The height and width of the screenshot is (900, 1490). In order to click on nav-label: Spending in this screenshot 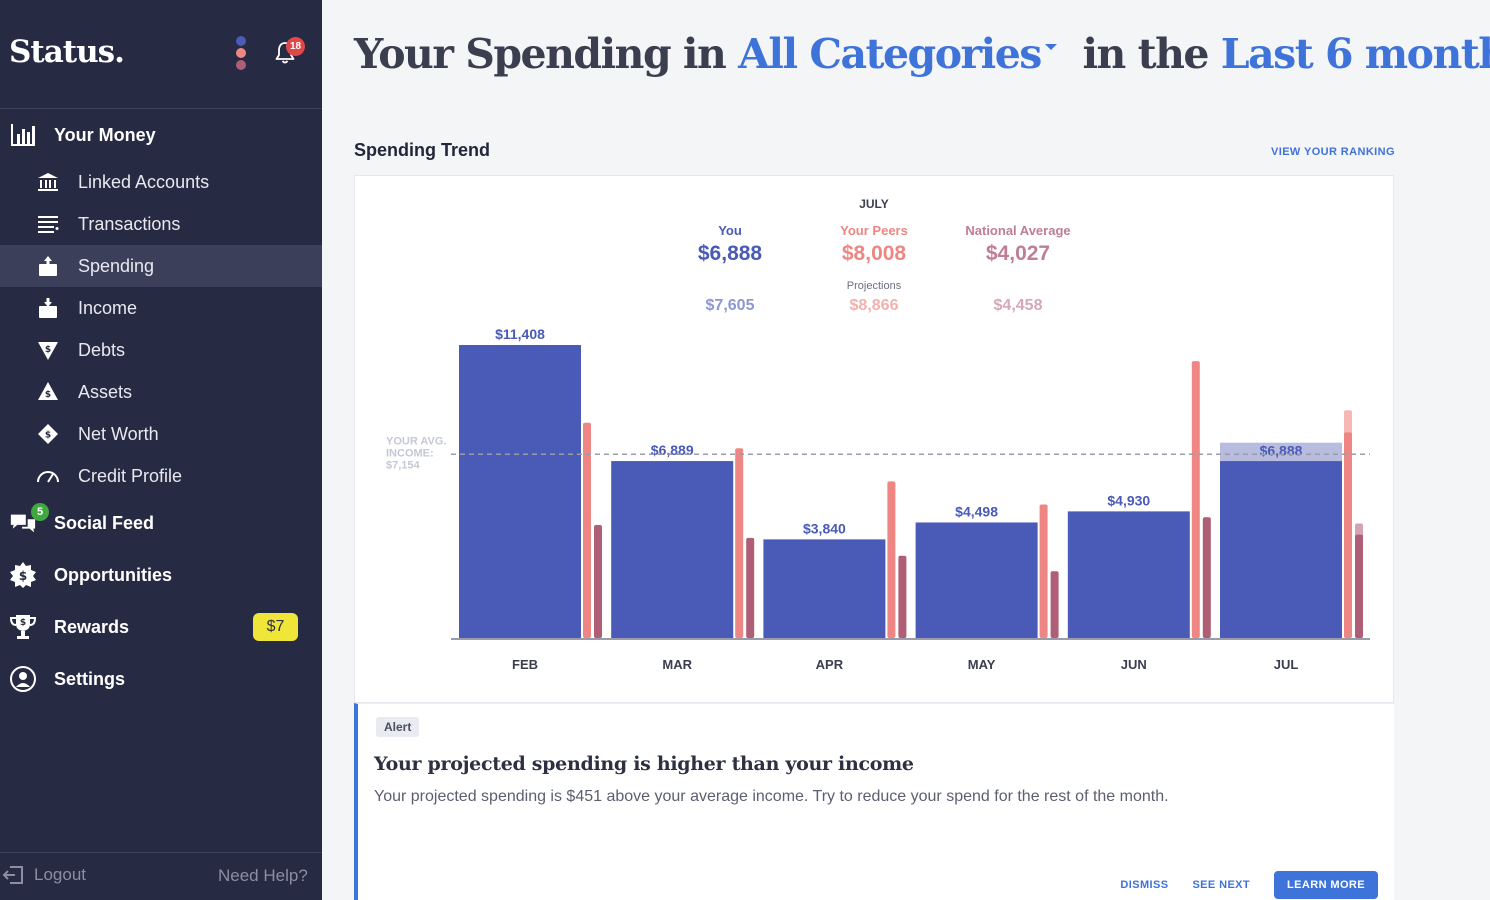, I will do `click(116, 265)`.